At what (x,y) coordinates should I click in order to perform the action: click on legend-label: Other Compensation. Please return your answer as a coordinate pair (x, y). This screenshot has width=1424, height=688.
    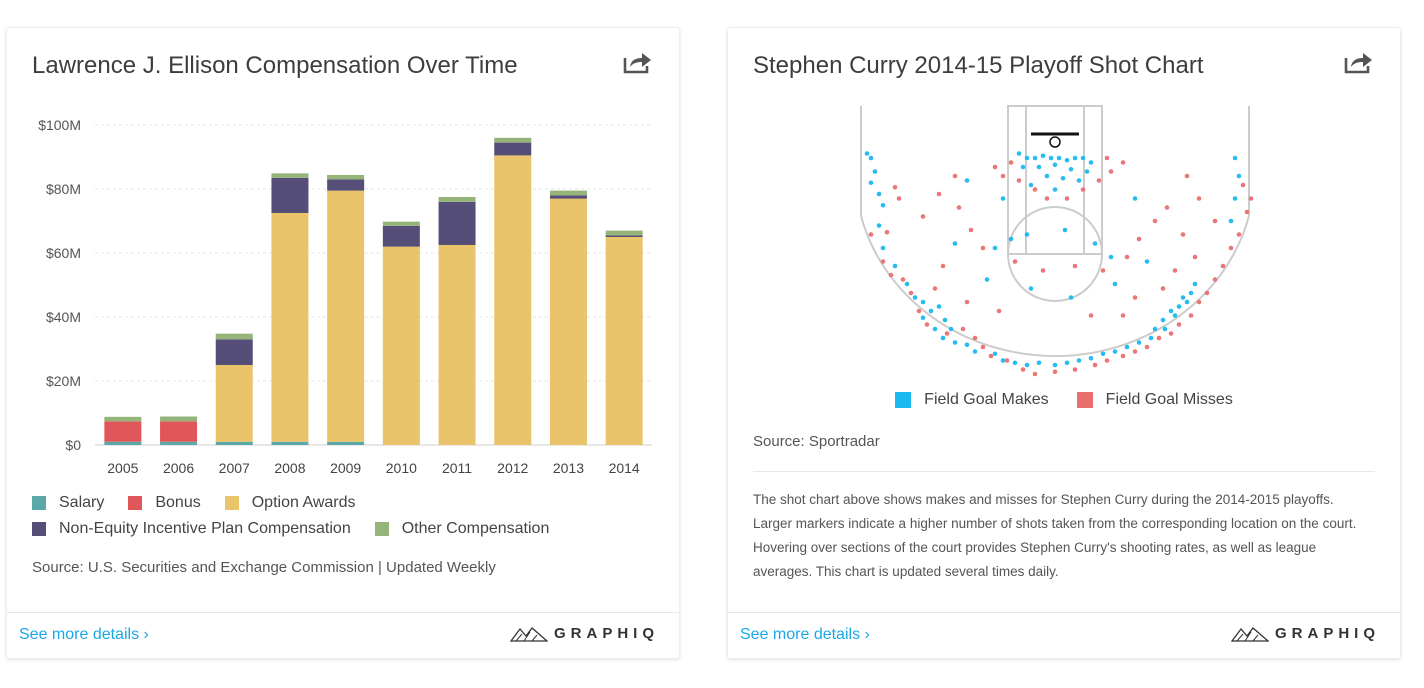
    Looking at the image, I should click on (475, 528).